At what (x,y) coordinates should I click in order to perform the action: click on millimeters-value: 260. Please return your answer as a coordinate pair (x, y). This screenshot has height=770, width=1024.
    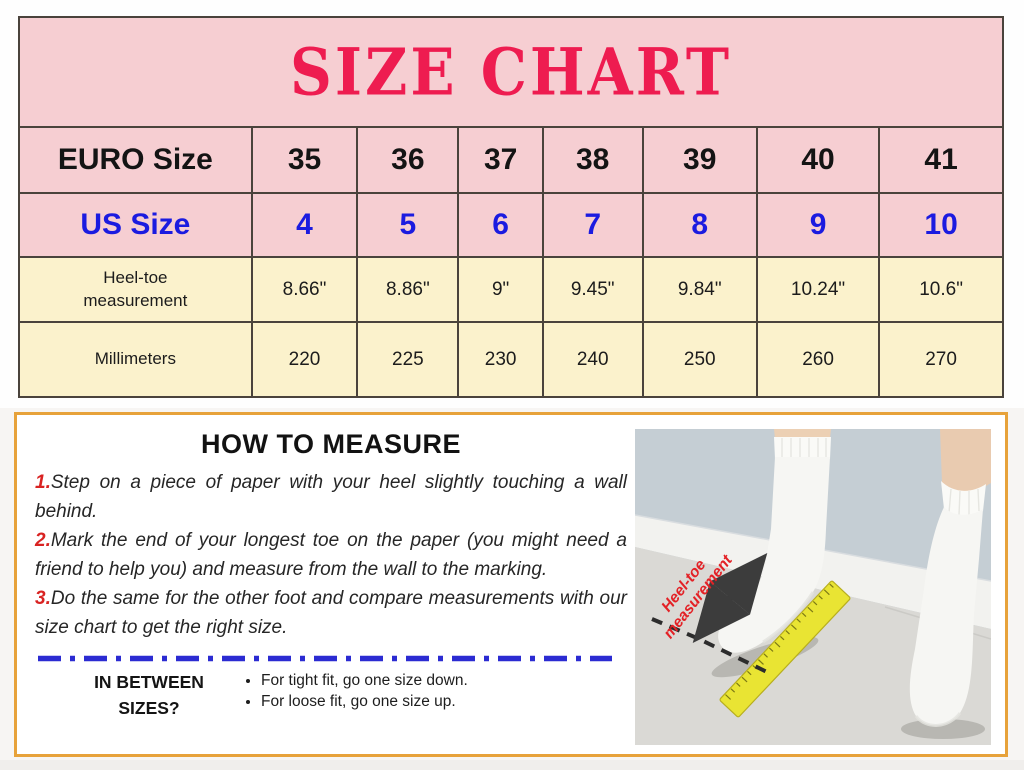
    Looking at the image, I should click on (819, 359).